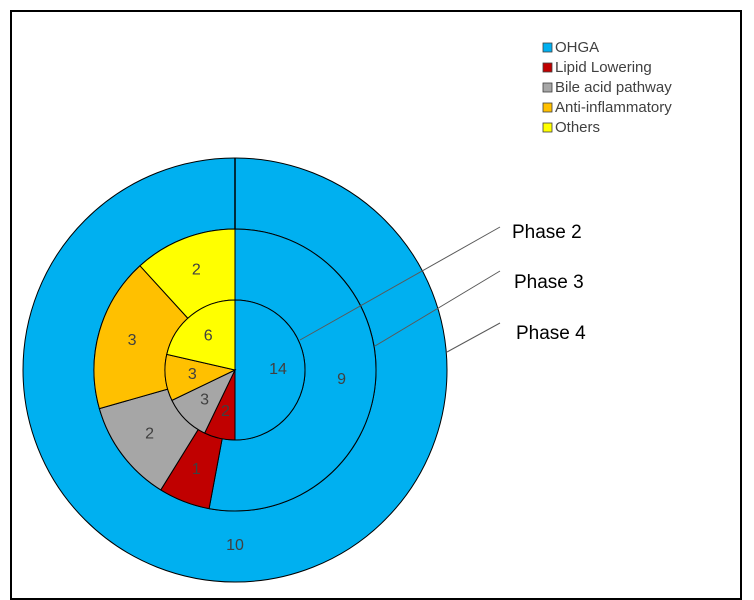 The image size is (754, 600). Describe the element at coordinates (613, 87) in the screenshot. I see `legend-label-bile-acid-pathway: Bile acid pathway` at that location.